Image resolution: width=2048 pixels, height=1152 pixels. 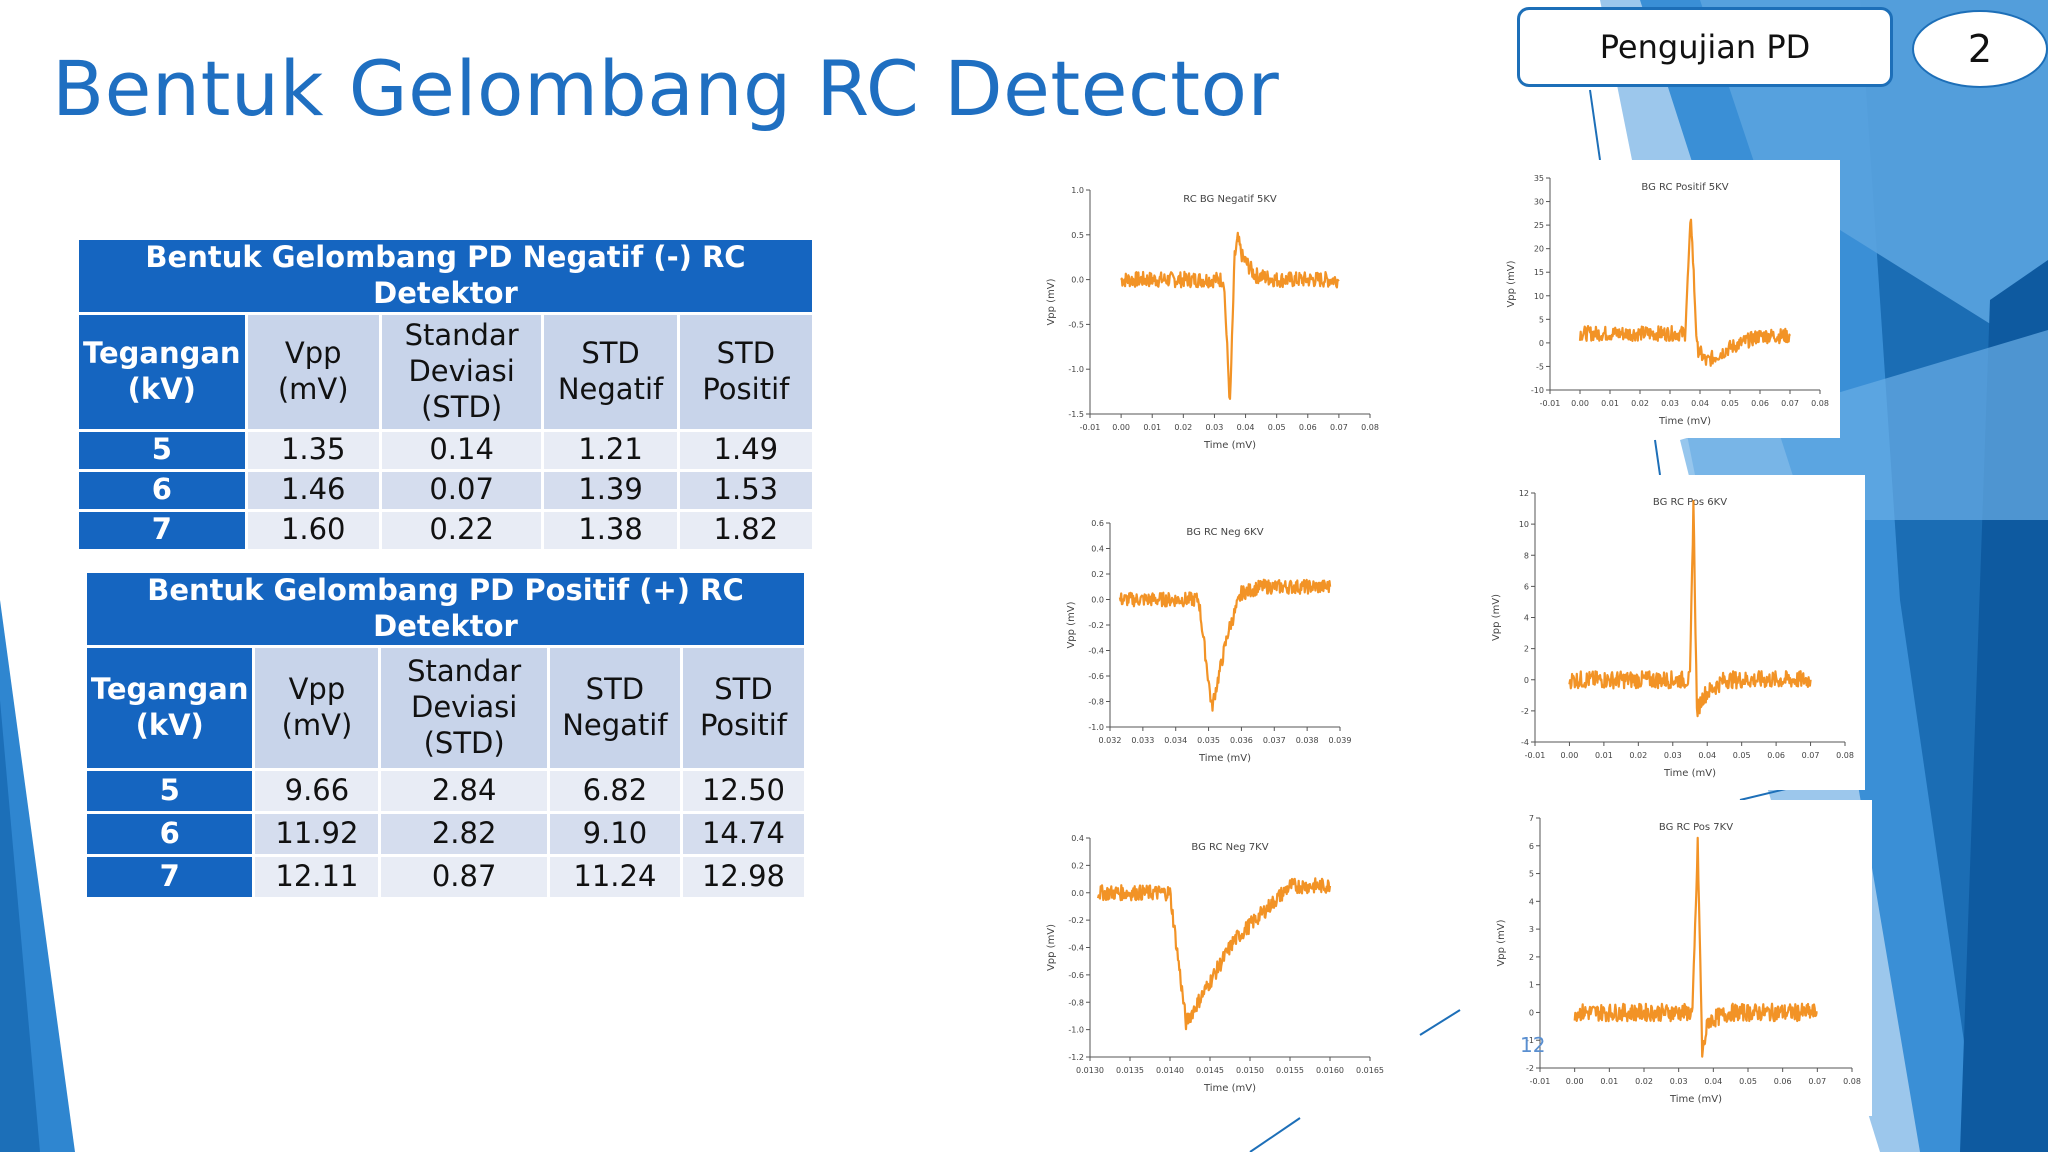 I want to click on y-tick-label: -1.2, so click(x=1076, y=1057).